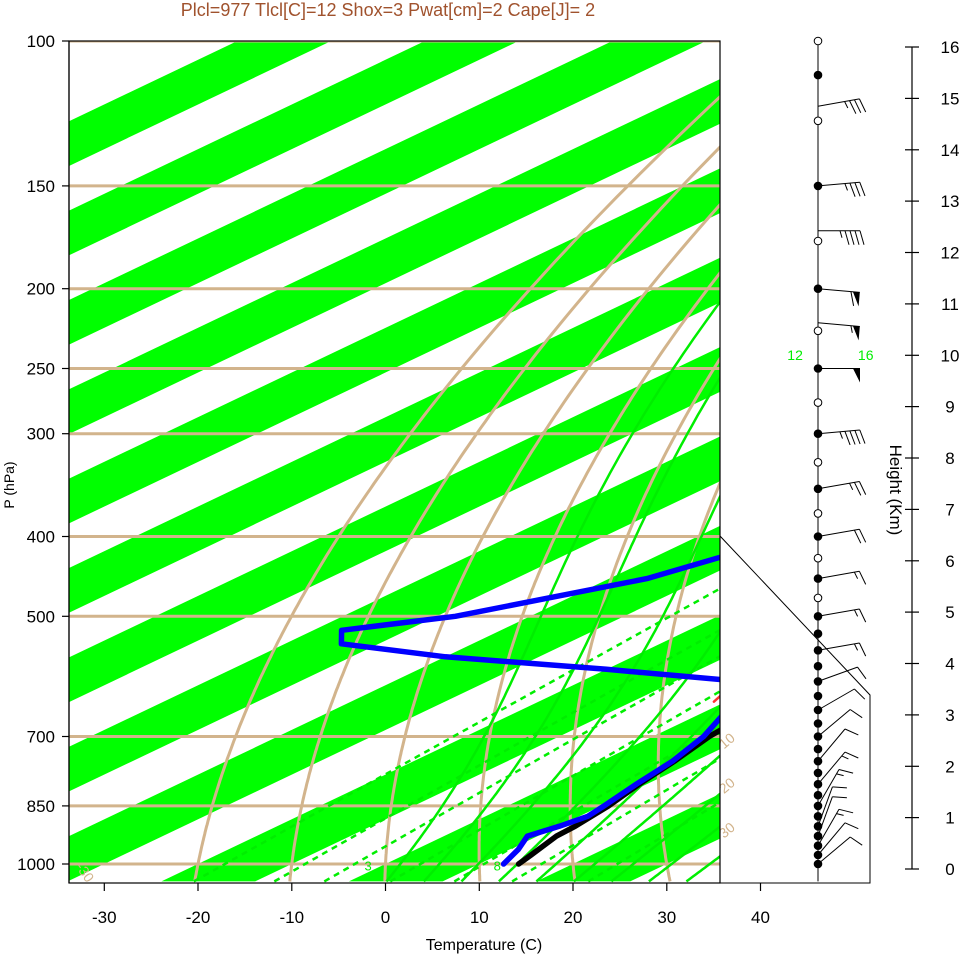 The image size is (961, 957). I want to click on y-axis-title: P (hPa), so click(9, 484).